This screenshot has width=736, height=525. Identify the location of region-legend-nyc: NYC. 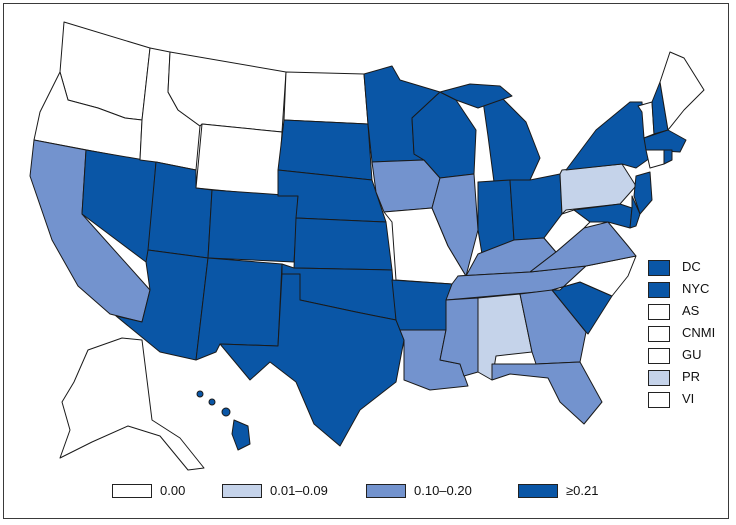
(688, 291).